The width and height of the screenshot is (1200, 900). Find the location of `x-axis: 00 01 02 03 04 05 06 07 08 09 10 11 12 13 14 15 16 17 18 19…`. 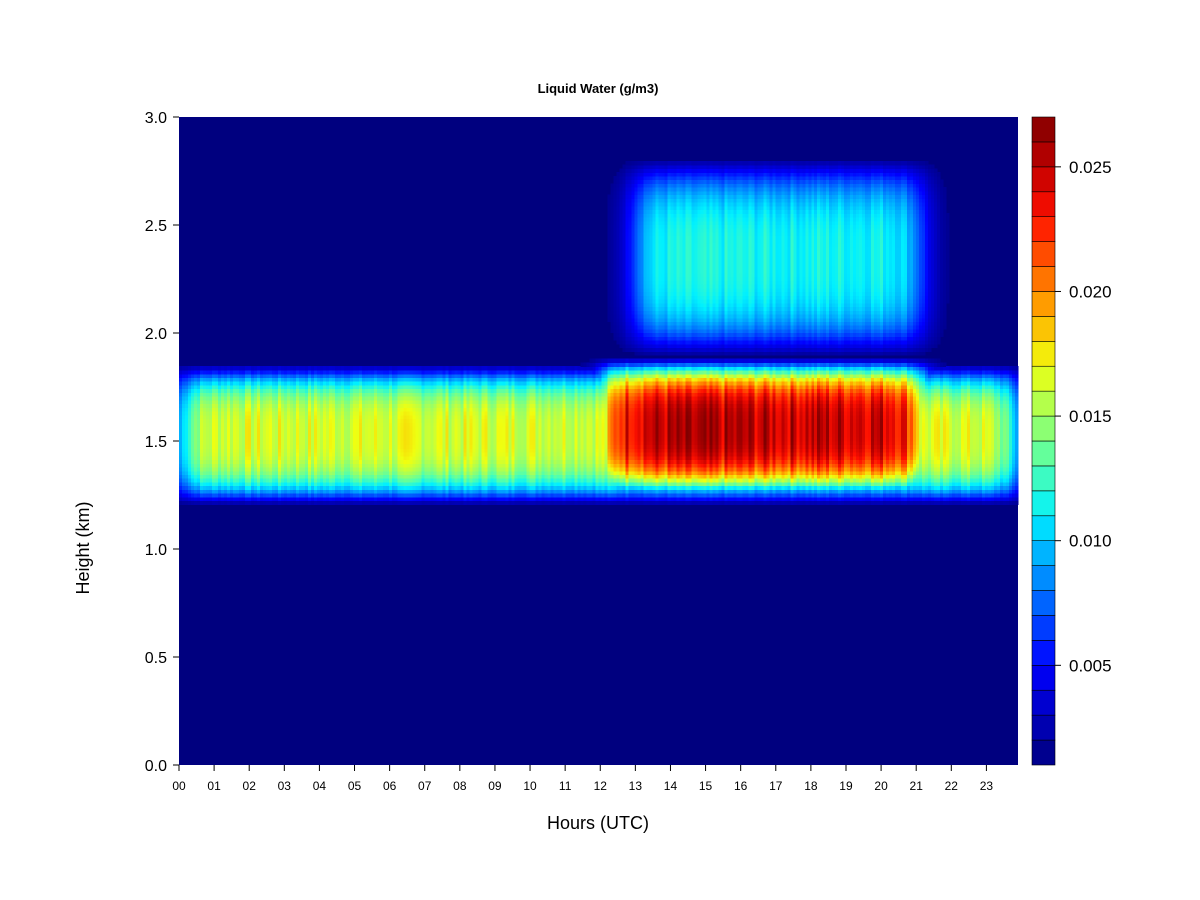

x-axis: 00 01 02 03 04 05 06 07 08 09 10 11 12 13 14 15 16 17 18 19… is located at coordinates (582, 779).